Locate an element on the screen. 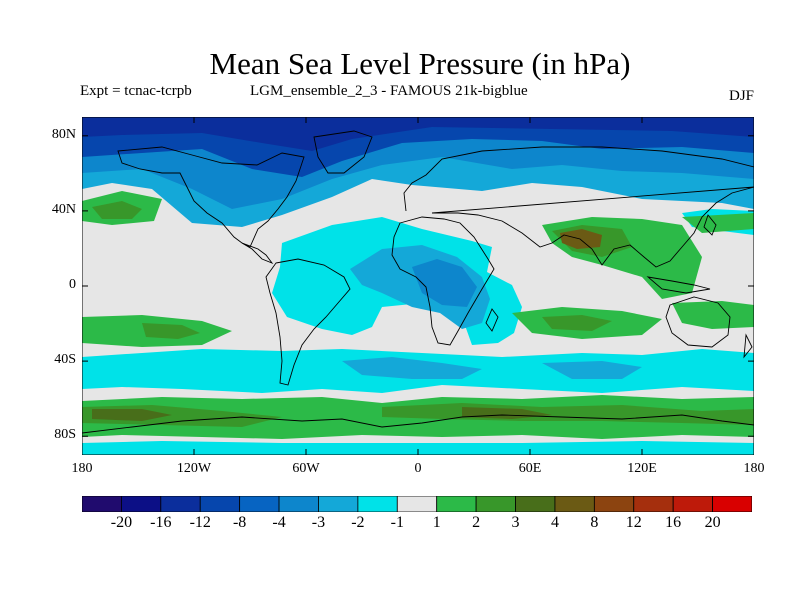  colorbar-label: -16 is located at coordinates (161, 522).